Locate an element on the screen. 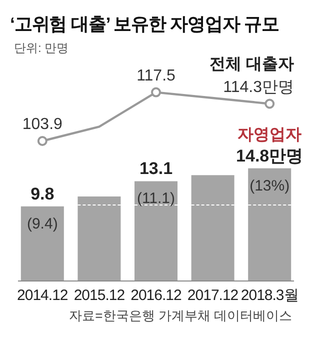 This screenshot has height=339, width=310. annotation: (13%) is located at coordinates (270, 185).